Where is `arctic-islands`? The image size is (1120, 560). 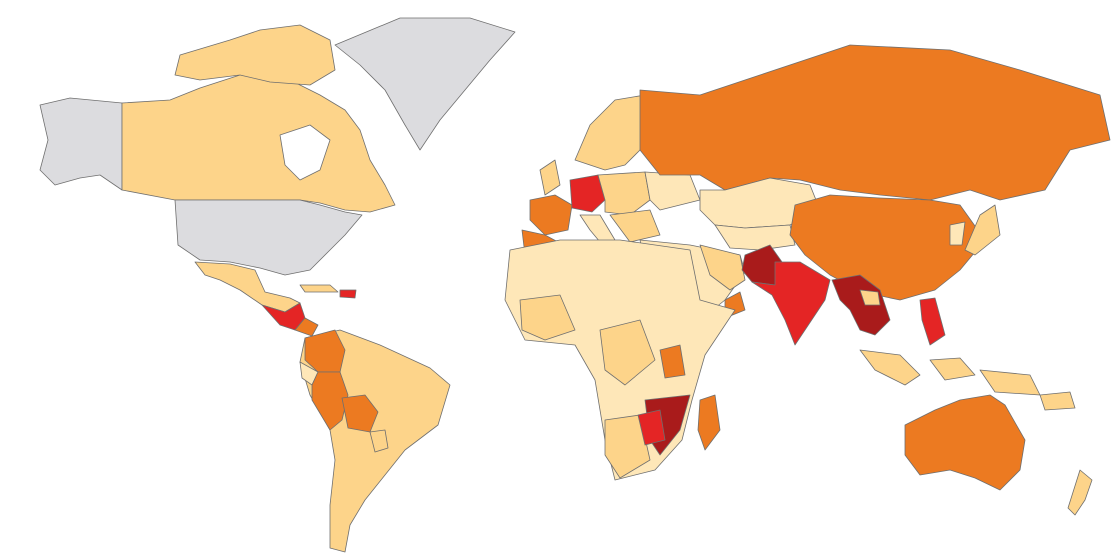 arctic-islands is located at coordinates (255, 55).